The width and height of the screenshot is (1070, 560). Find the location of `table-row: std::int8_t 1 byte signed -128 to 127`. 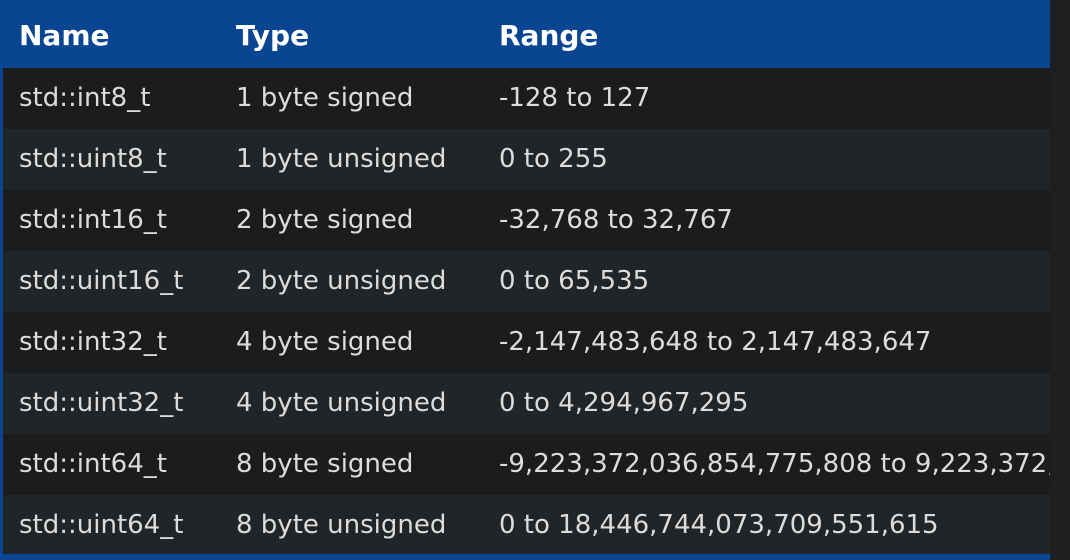

table-row: std::int8_t 1 byte signed -128 to 127 is located at coordinates (526, 98).